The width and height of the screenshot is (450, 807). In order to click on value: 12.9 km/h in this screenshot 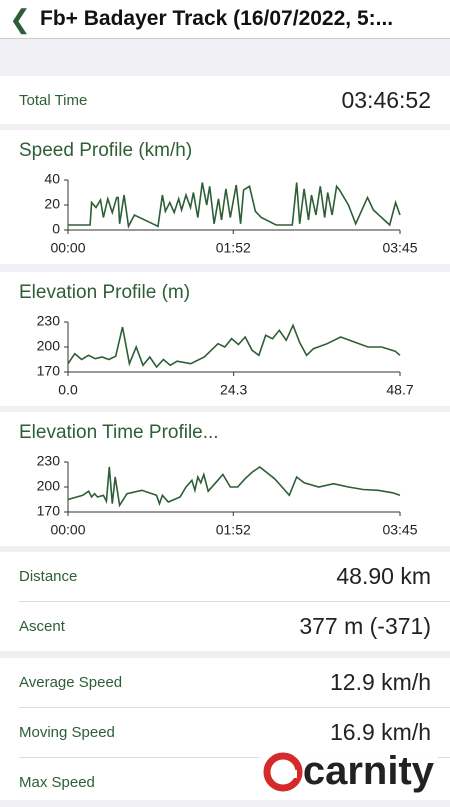, I will do `click(380, 682)`.